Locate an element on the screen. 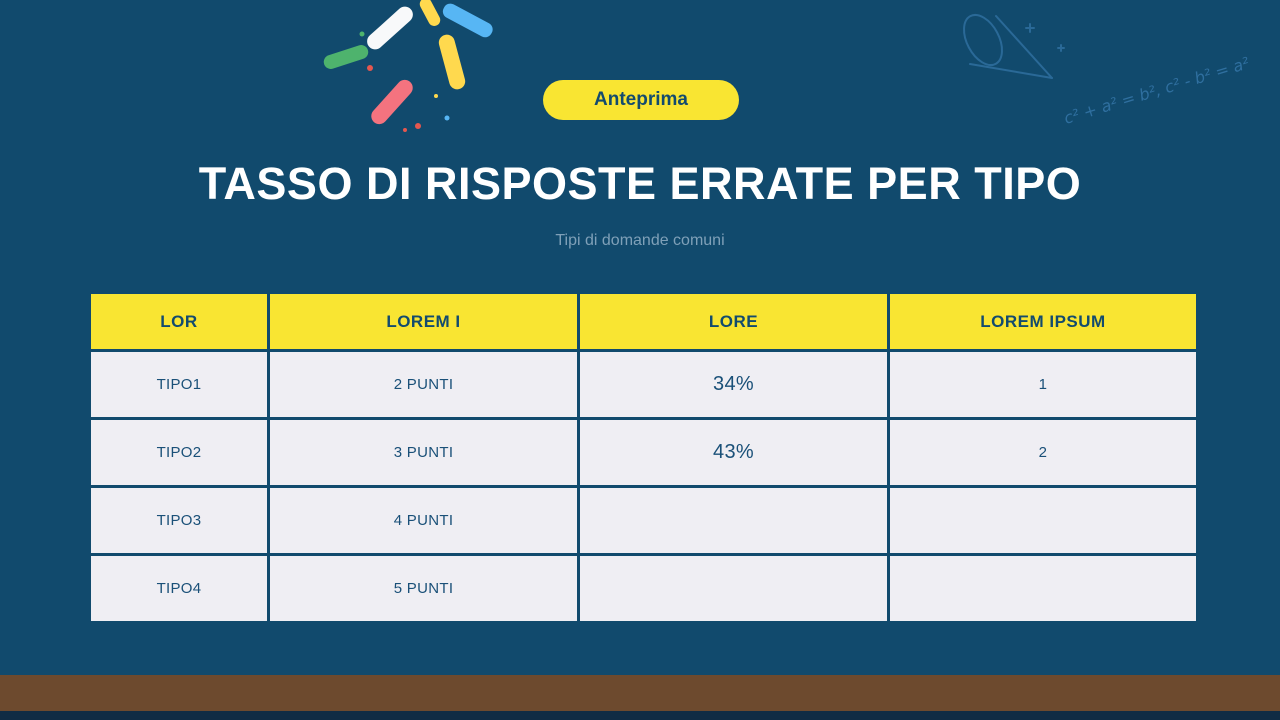 The image size is (1280, 720). table-cell: TIPO3 is located at coordinates (179, 520).